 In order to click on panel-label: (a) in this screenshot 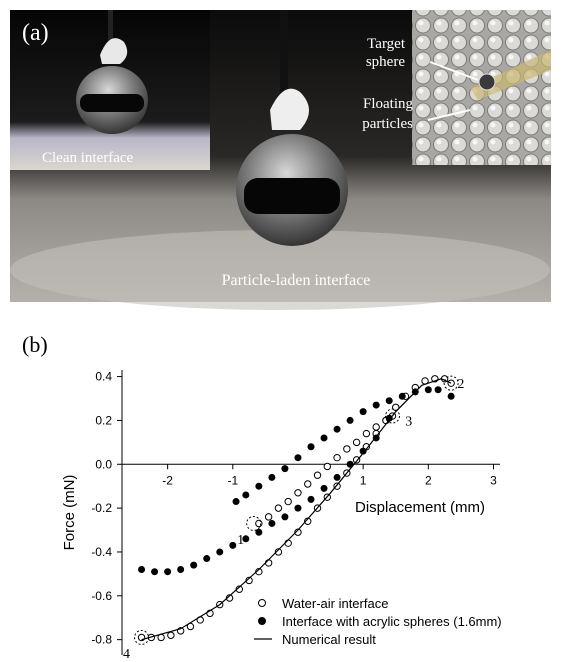, I will do `click(35, 33)`.